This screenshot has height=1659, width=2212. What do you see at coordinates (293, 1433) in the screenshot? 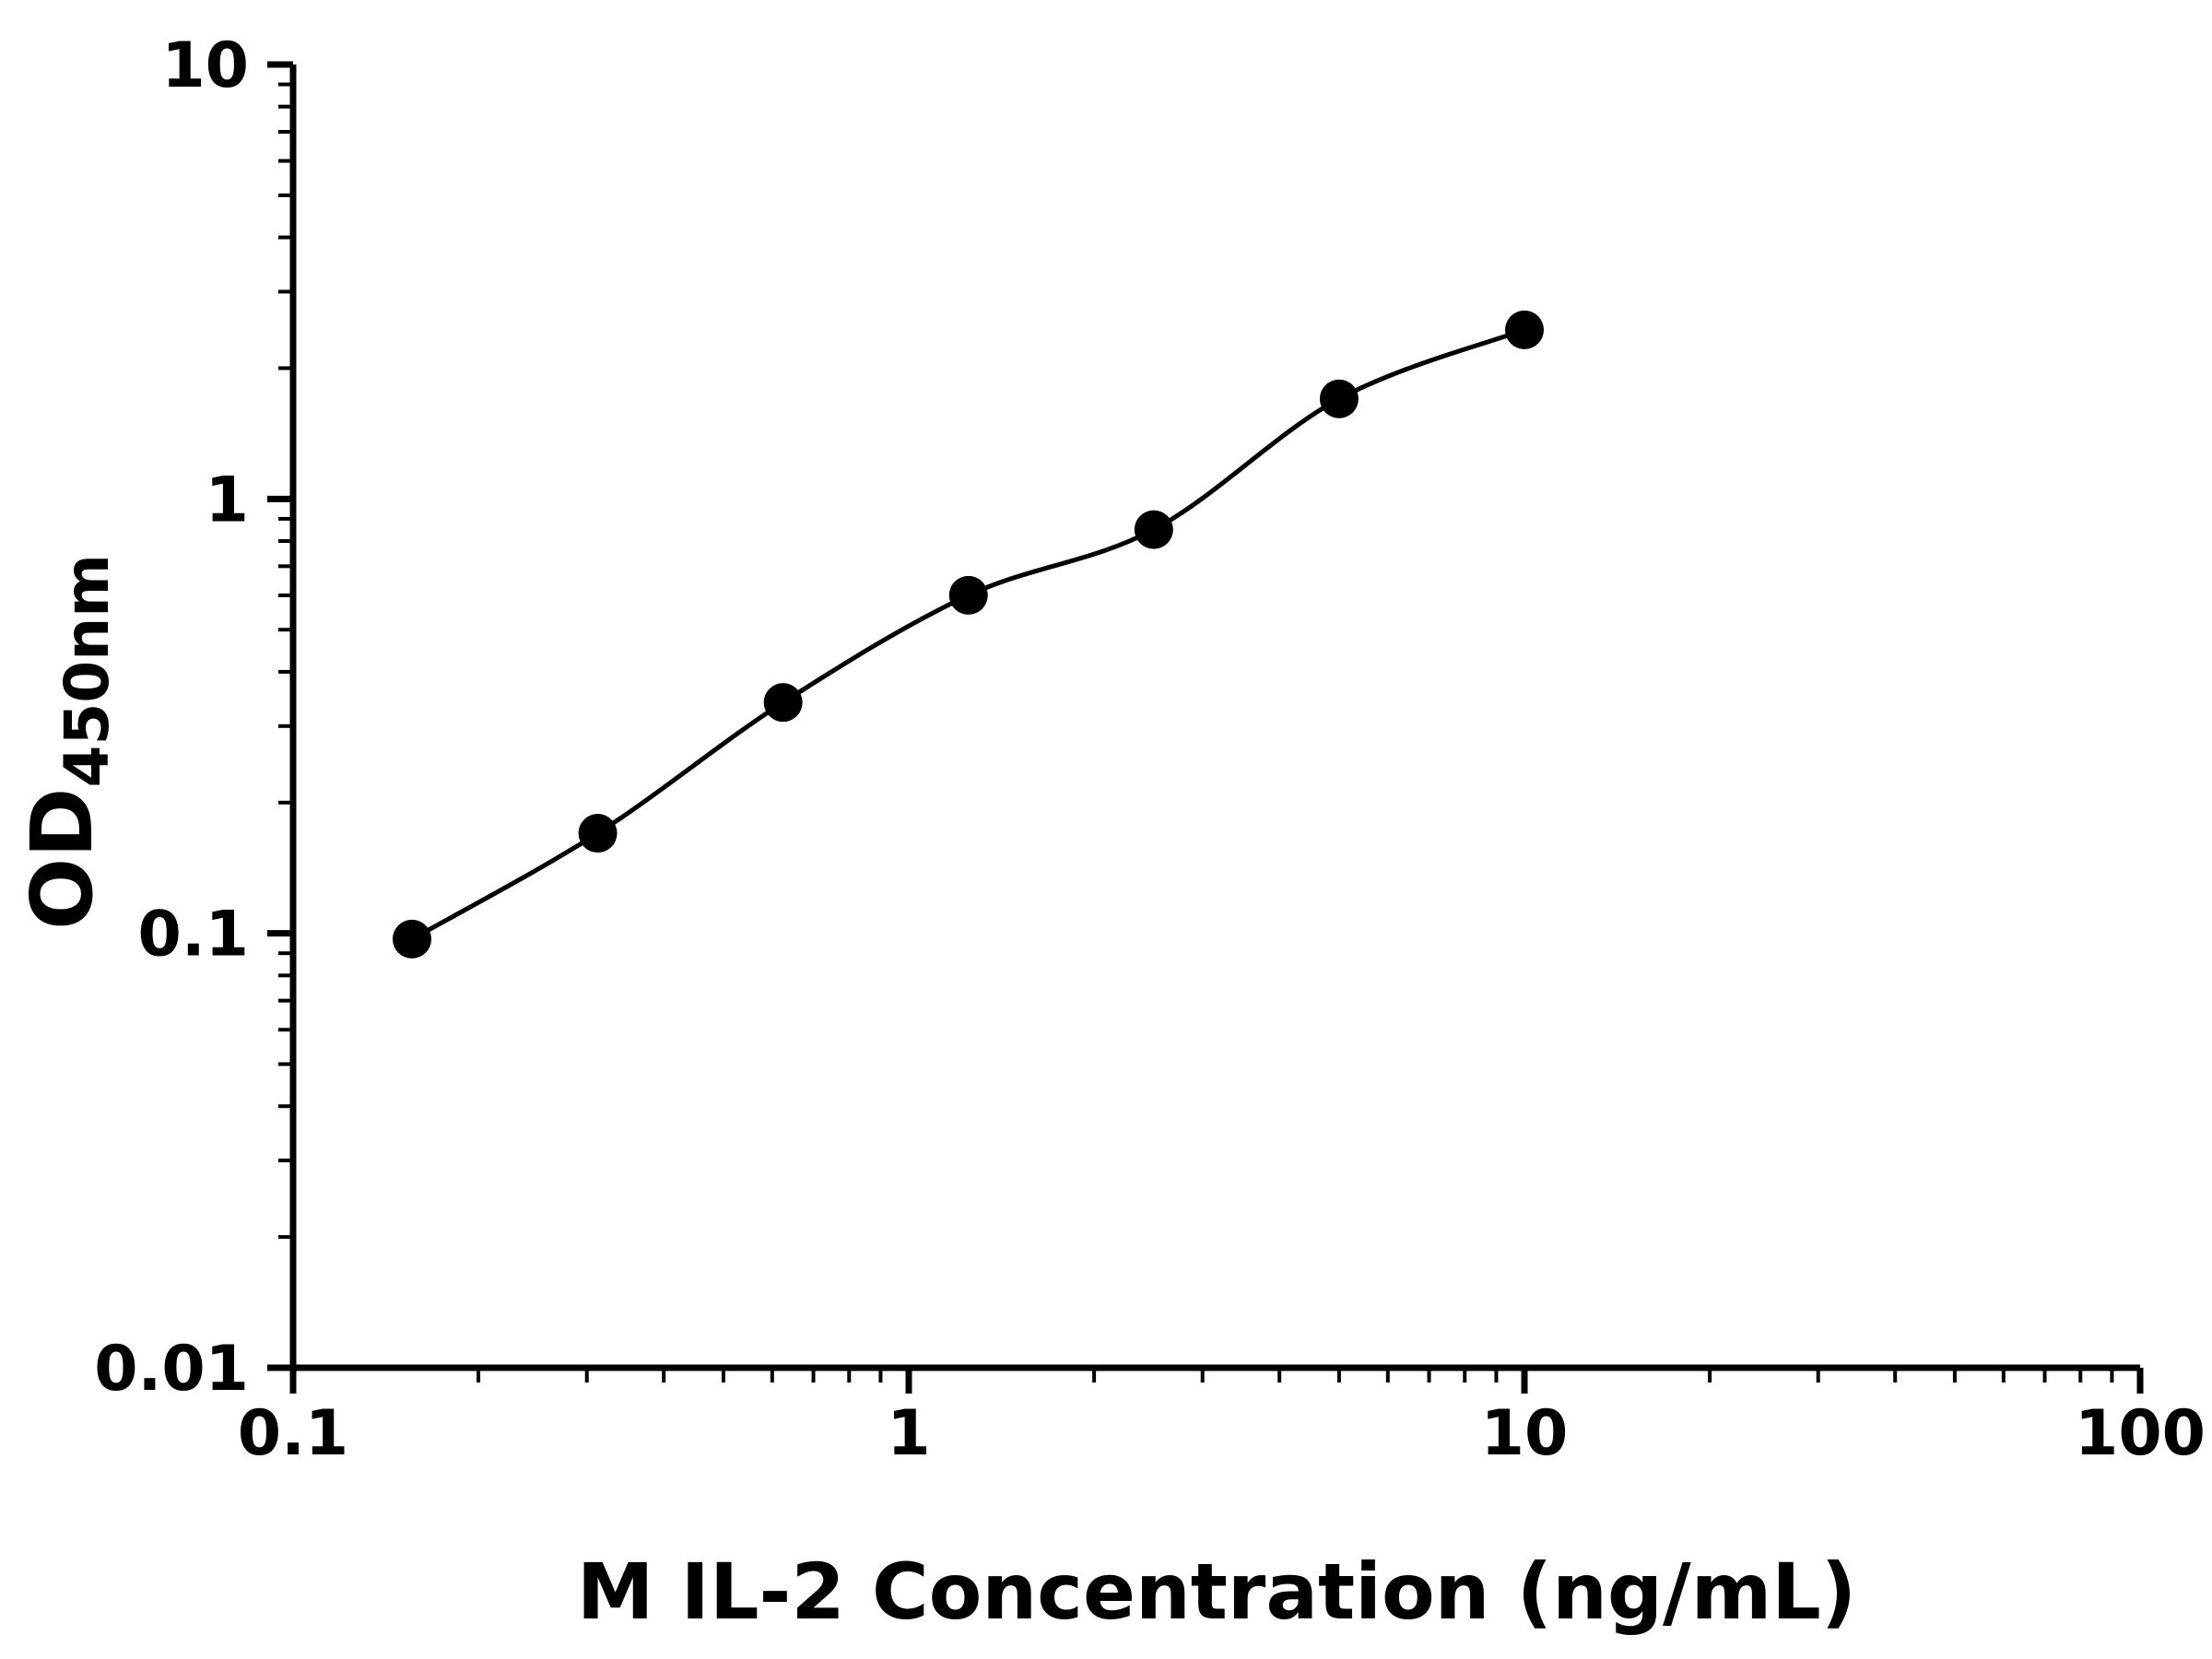
I see `x-tick-label: 0.1` at bounding box center [293, 1433].